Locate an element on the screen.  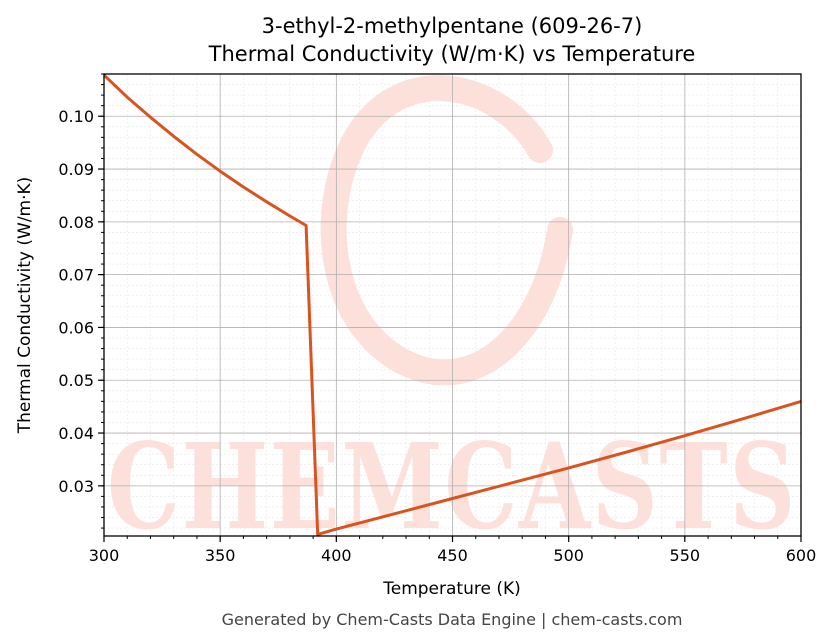
y-axis-label: Thermal Conductivity (W/m·K) is located at coordinates (25, 306).